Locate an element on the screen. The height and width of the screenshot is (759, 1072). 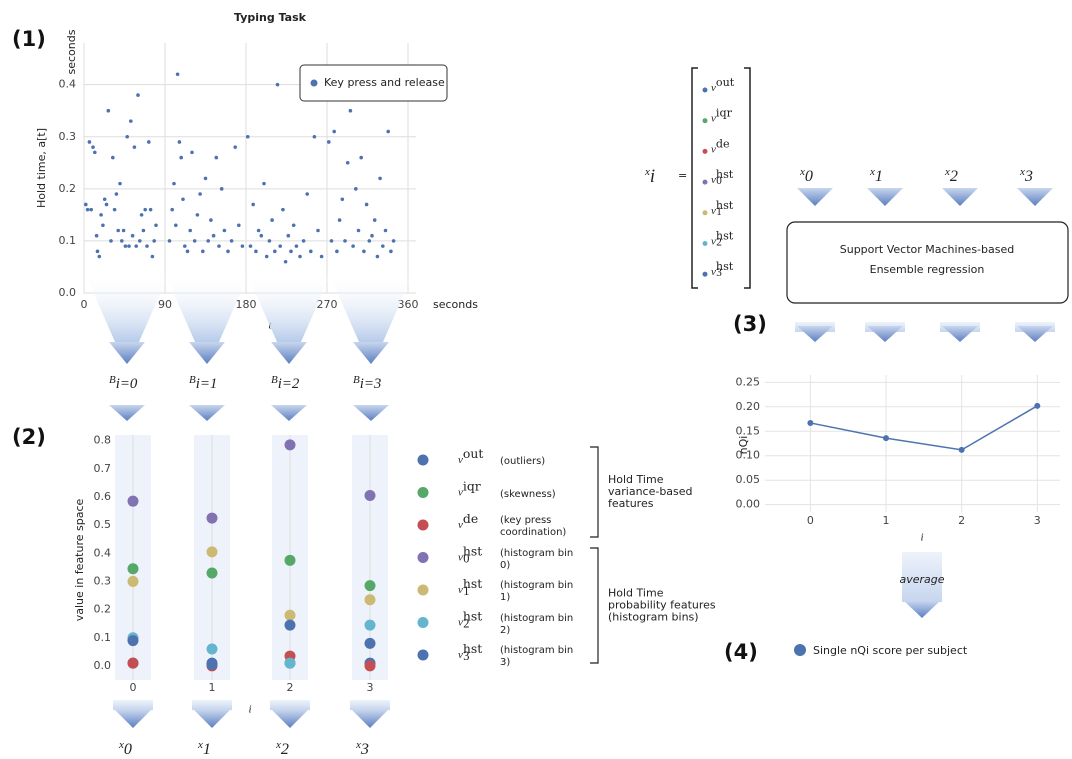
result-label: Single nQi score per subject is located at coordinates (890, 650).